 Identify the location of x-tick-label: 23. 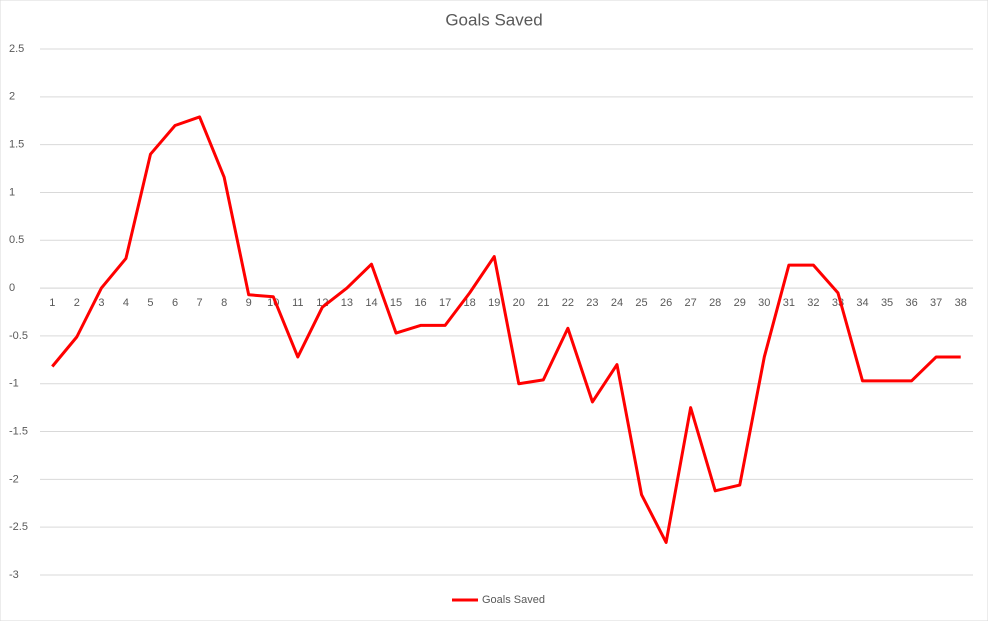
(592, 303).